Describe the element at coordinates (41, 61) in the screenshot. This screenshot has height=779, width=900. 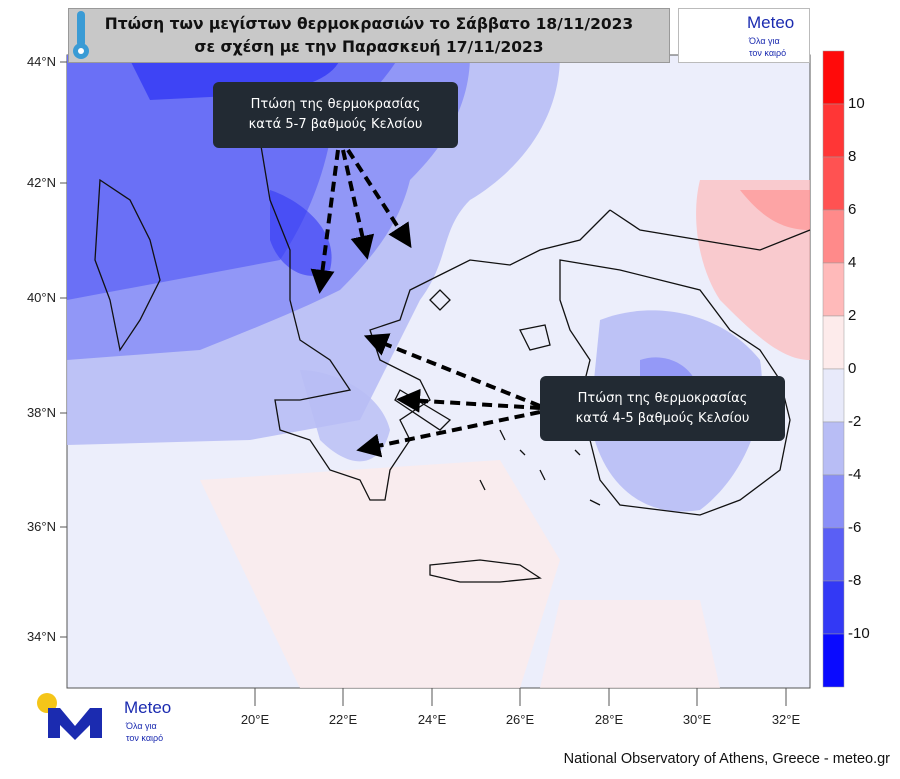
I see `lat-label: 44°N` at that location.